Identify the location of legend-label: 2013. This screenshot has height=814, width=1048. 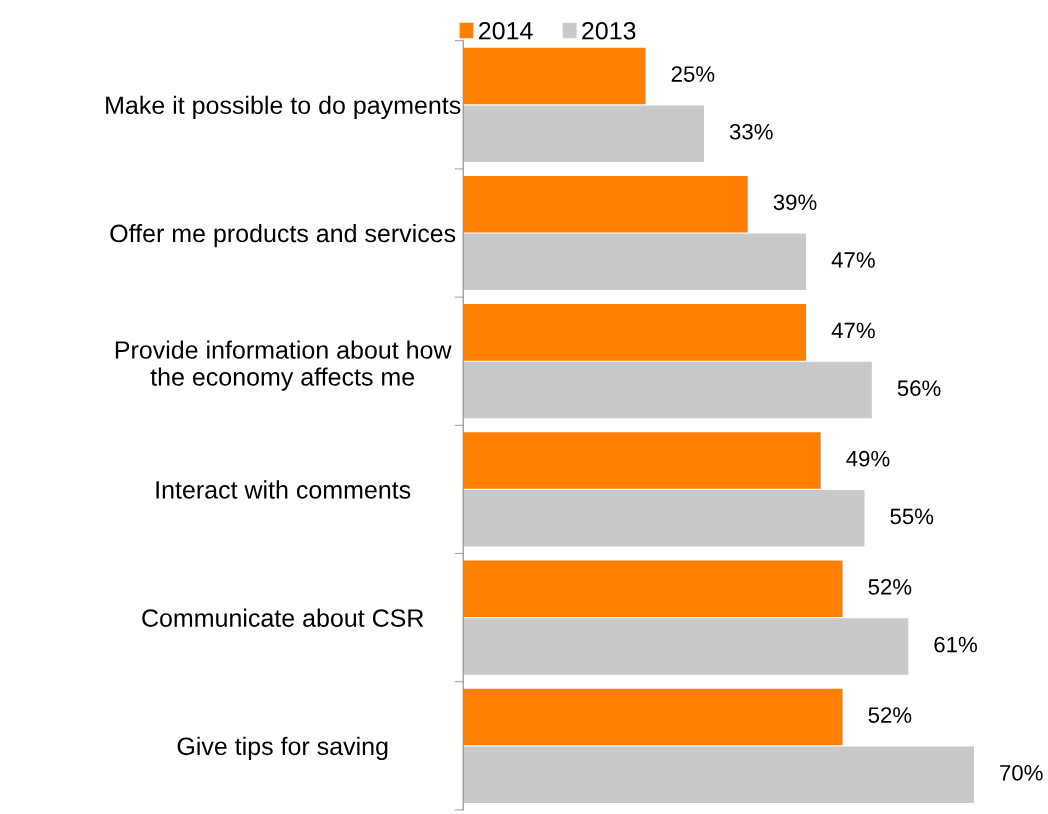
(609, 30).